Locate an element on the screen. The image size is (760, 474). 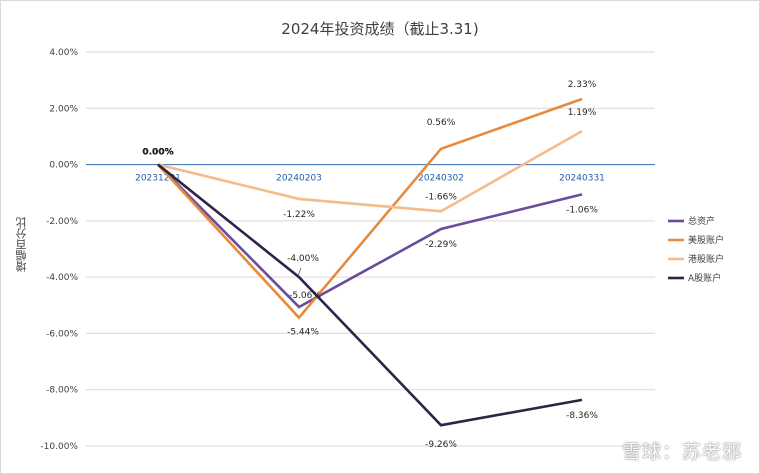
x-tick-label: 20240203 is located at coordinates (299, 179).